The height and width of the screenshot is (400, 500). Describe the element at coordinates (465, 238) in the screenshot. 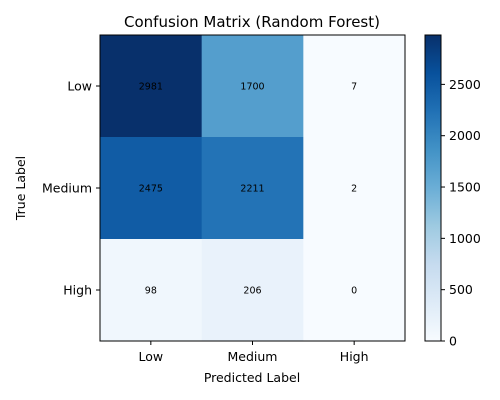

I see `colorbar-tick-label: 1000` at that location.